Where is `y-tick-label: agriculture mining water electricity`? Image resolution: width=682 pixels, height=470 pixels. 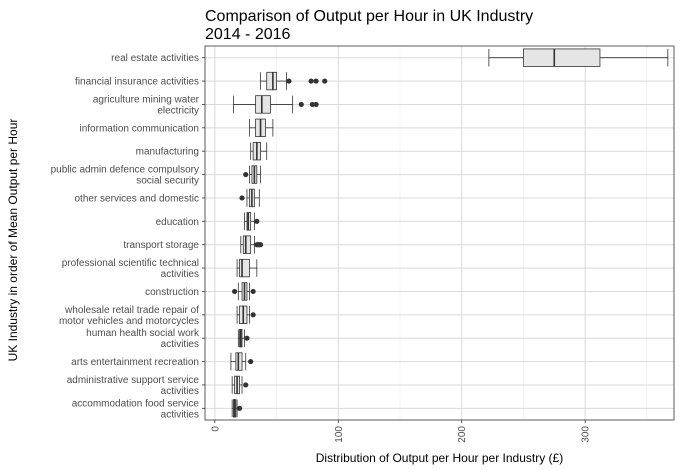
y-tick-label: agriculture mining water electricity is located at coordinates (146, 105).